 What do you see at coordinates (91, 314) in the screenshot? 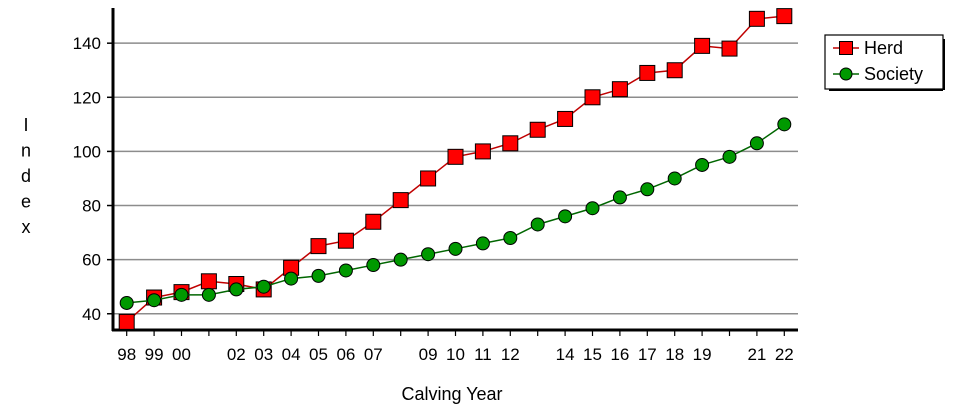
I see `y-tick-label-40: 40` at bounding box center [91, 314].